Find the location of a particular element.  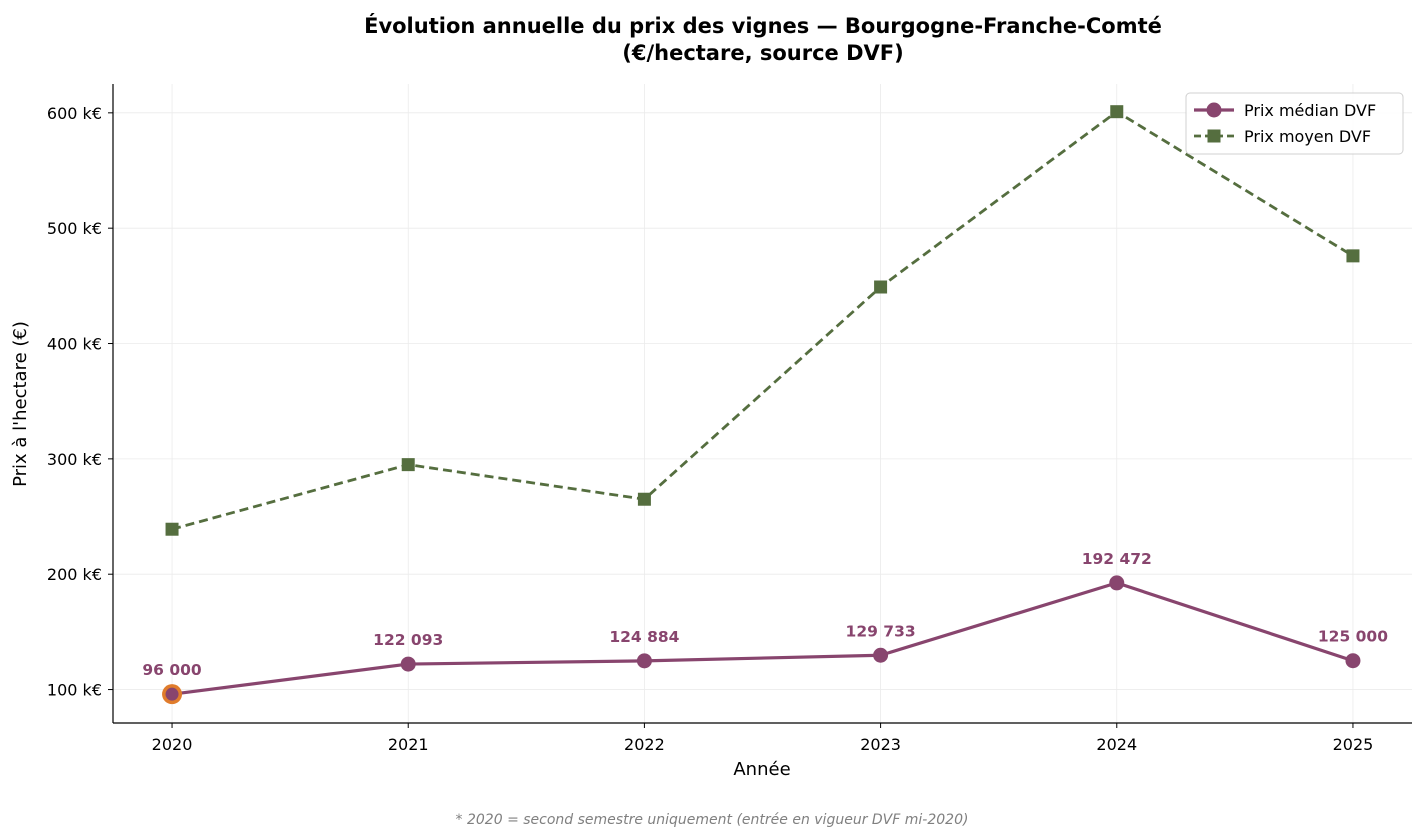

chart-title-line-2: (€/hectare, source DVF) is located at coordinates (762, 53).